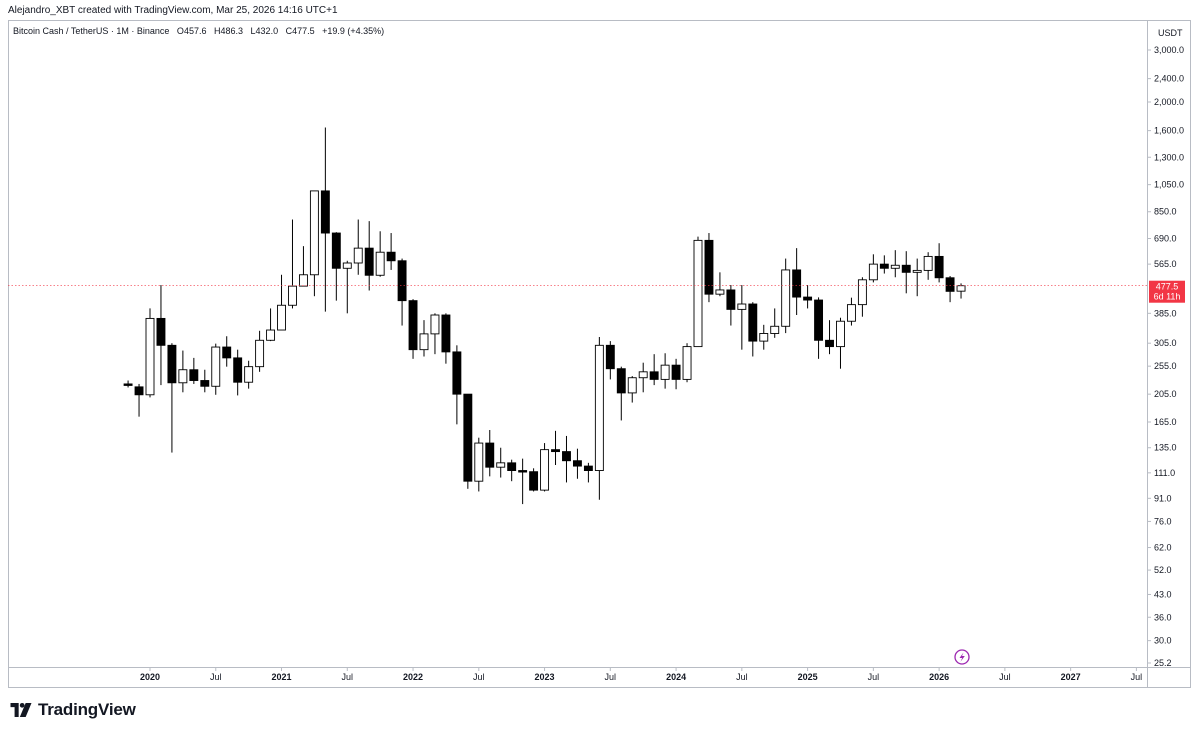 The height and width of the screenshot is (732, 1200). What do you see at coordinates (1169, 50) in the screenshot?
I see `price-tick-label: 3,000.0` at bounding box center [1169, 50].